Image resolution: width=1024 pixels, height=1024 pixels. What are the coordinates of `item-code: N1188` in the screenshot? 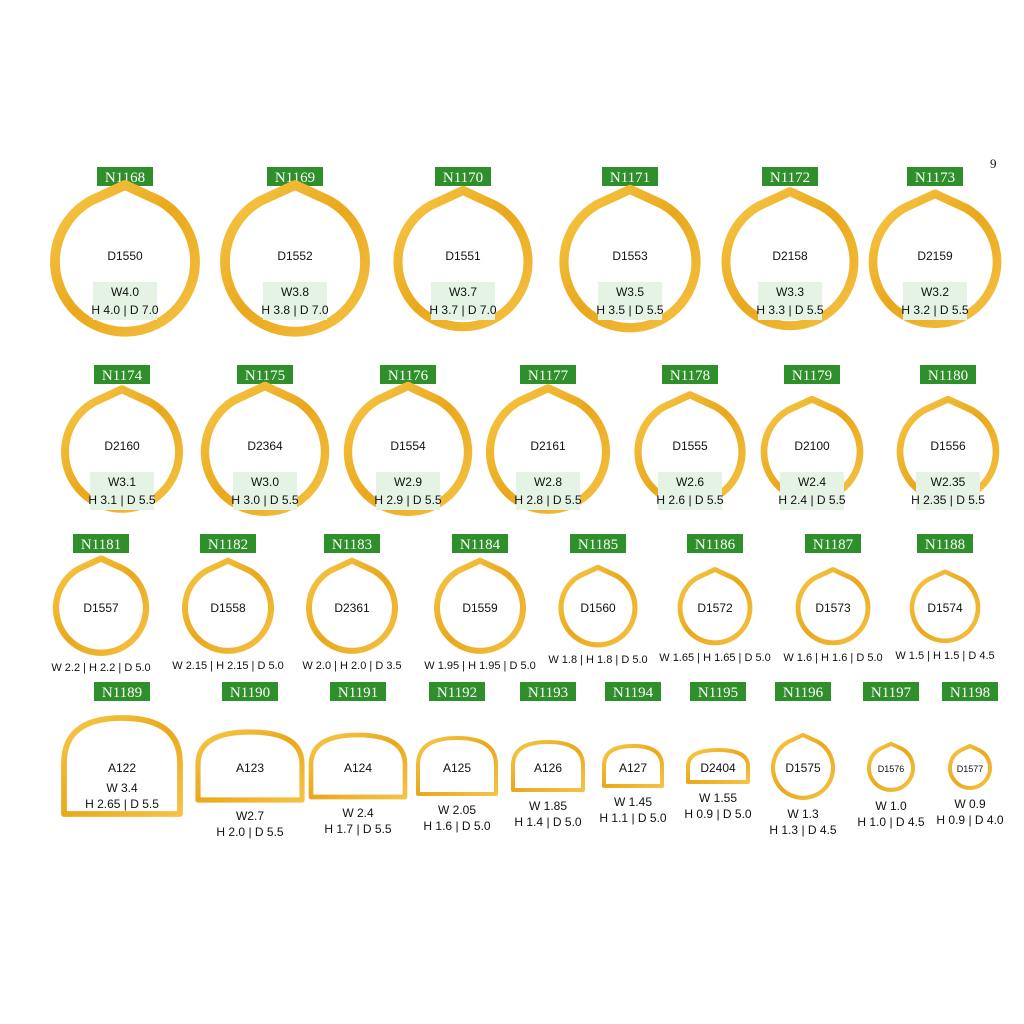 It's located at (945, 545).